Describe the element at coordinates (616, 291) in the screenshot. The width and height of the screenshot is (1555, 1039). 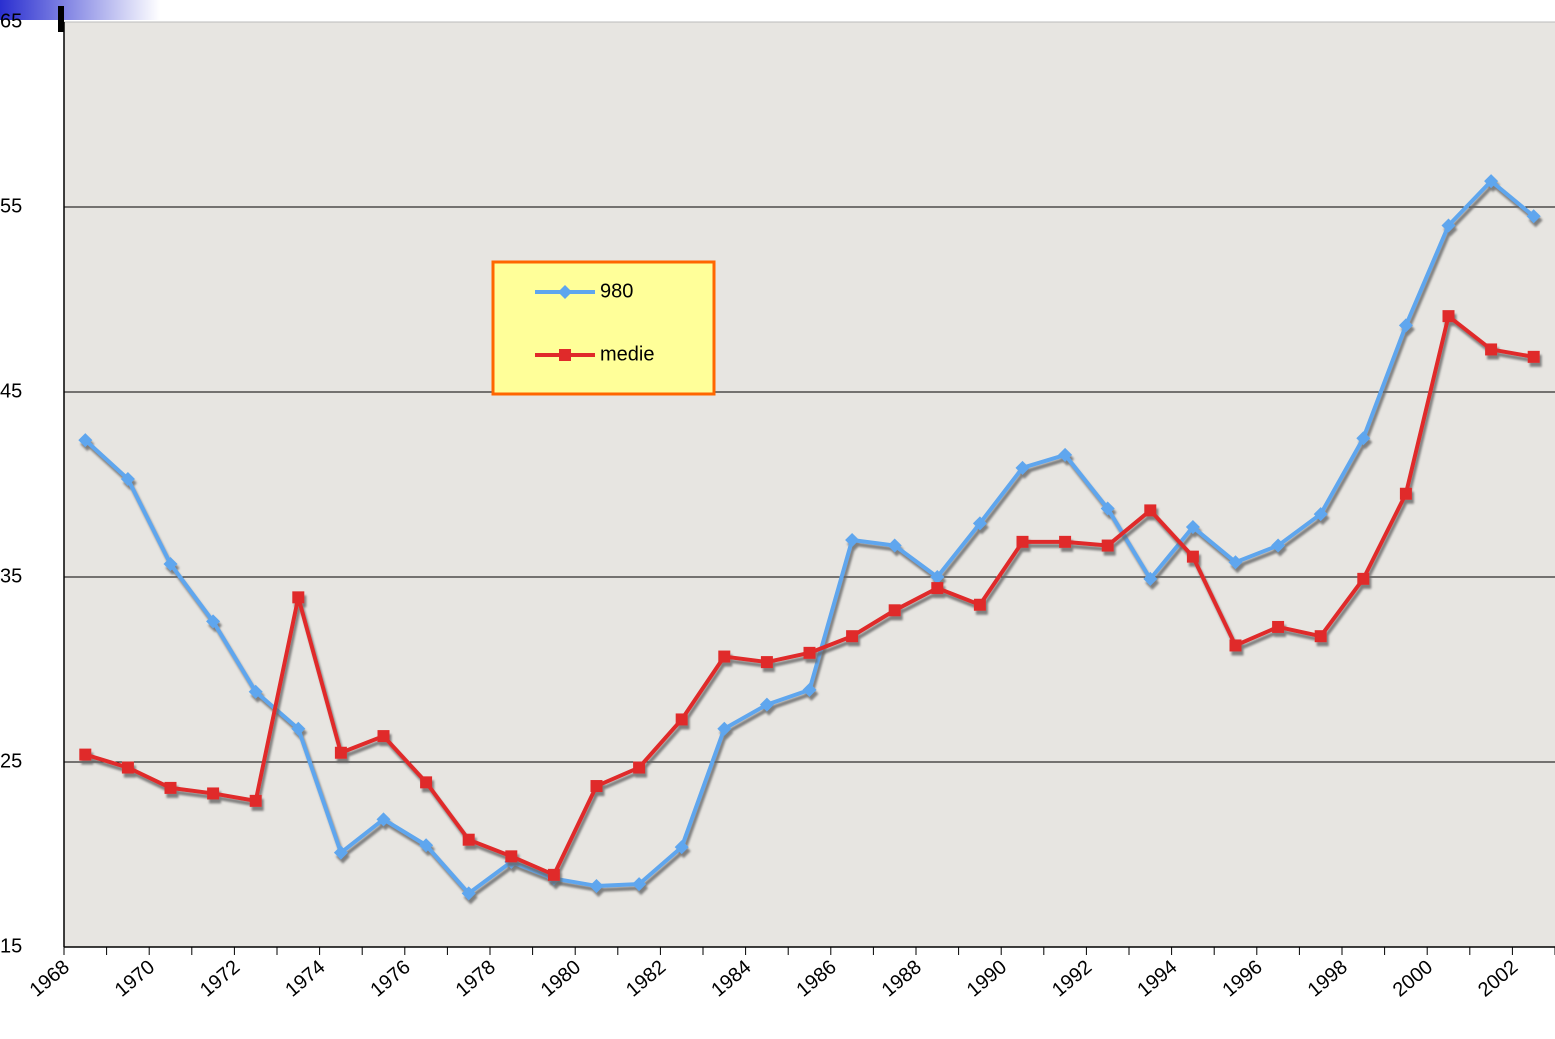
I see `legend-label: 980` at that location.